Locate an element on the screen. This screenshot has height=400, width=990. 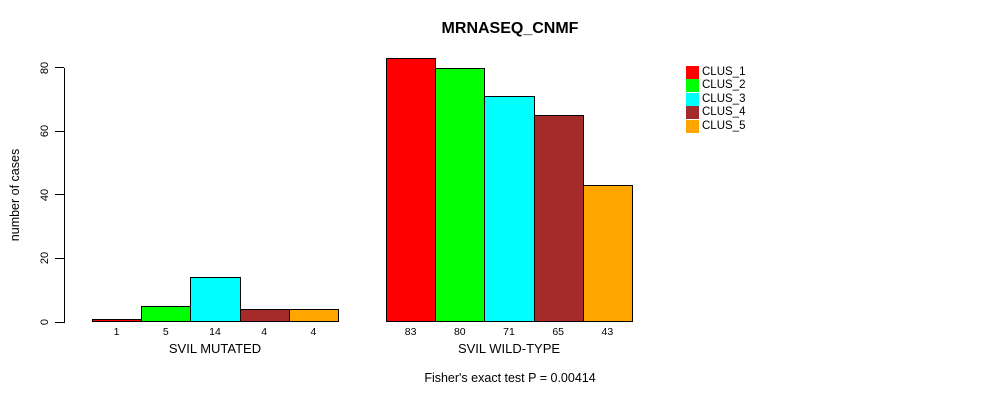
y-axis-tick-label: 0 is located at coordinates (45, 322).